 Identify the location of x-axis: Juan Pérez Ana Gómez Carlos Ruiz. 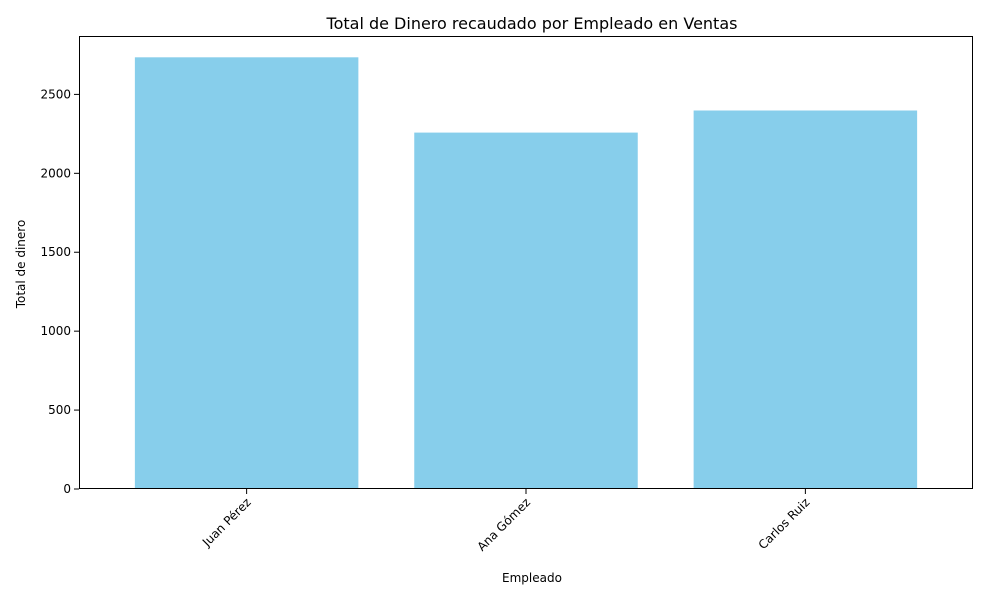
(506, 521).